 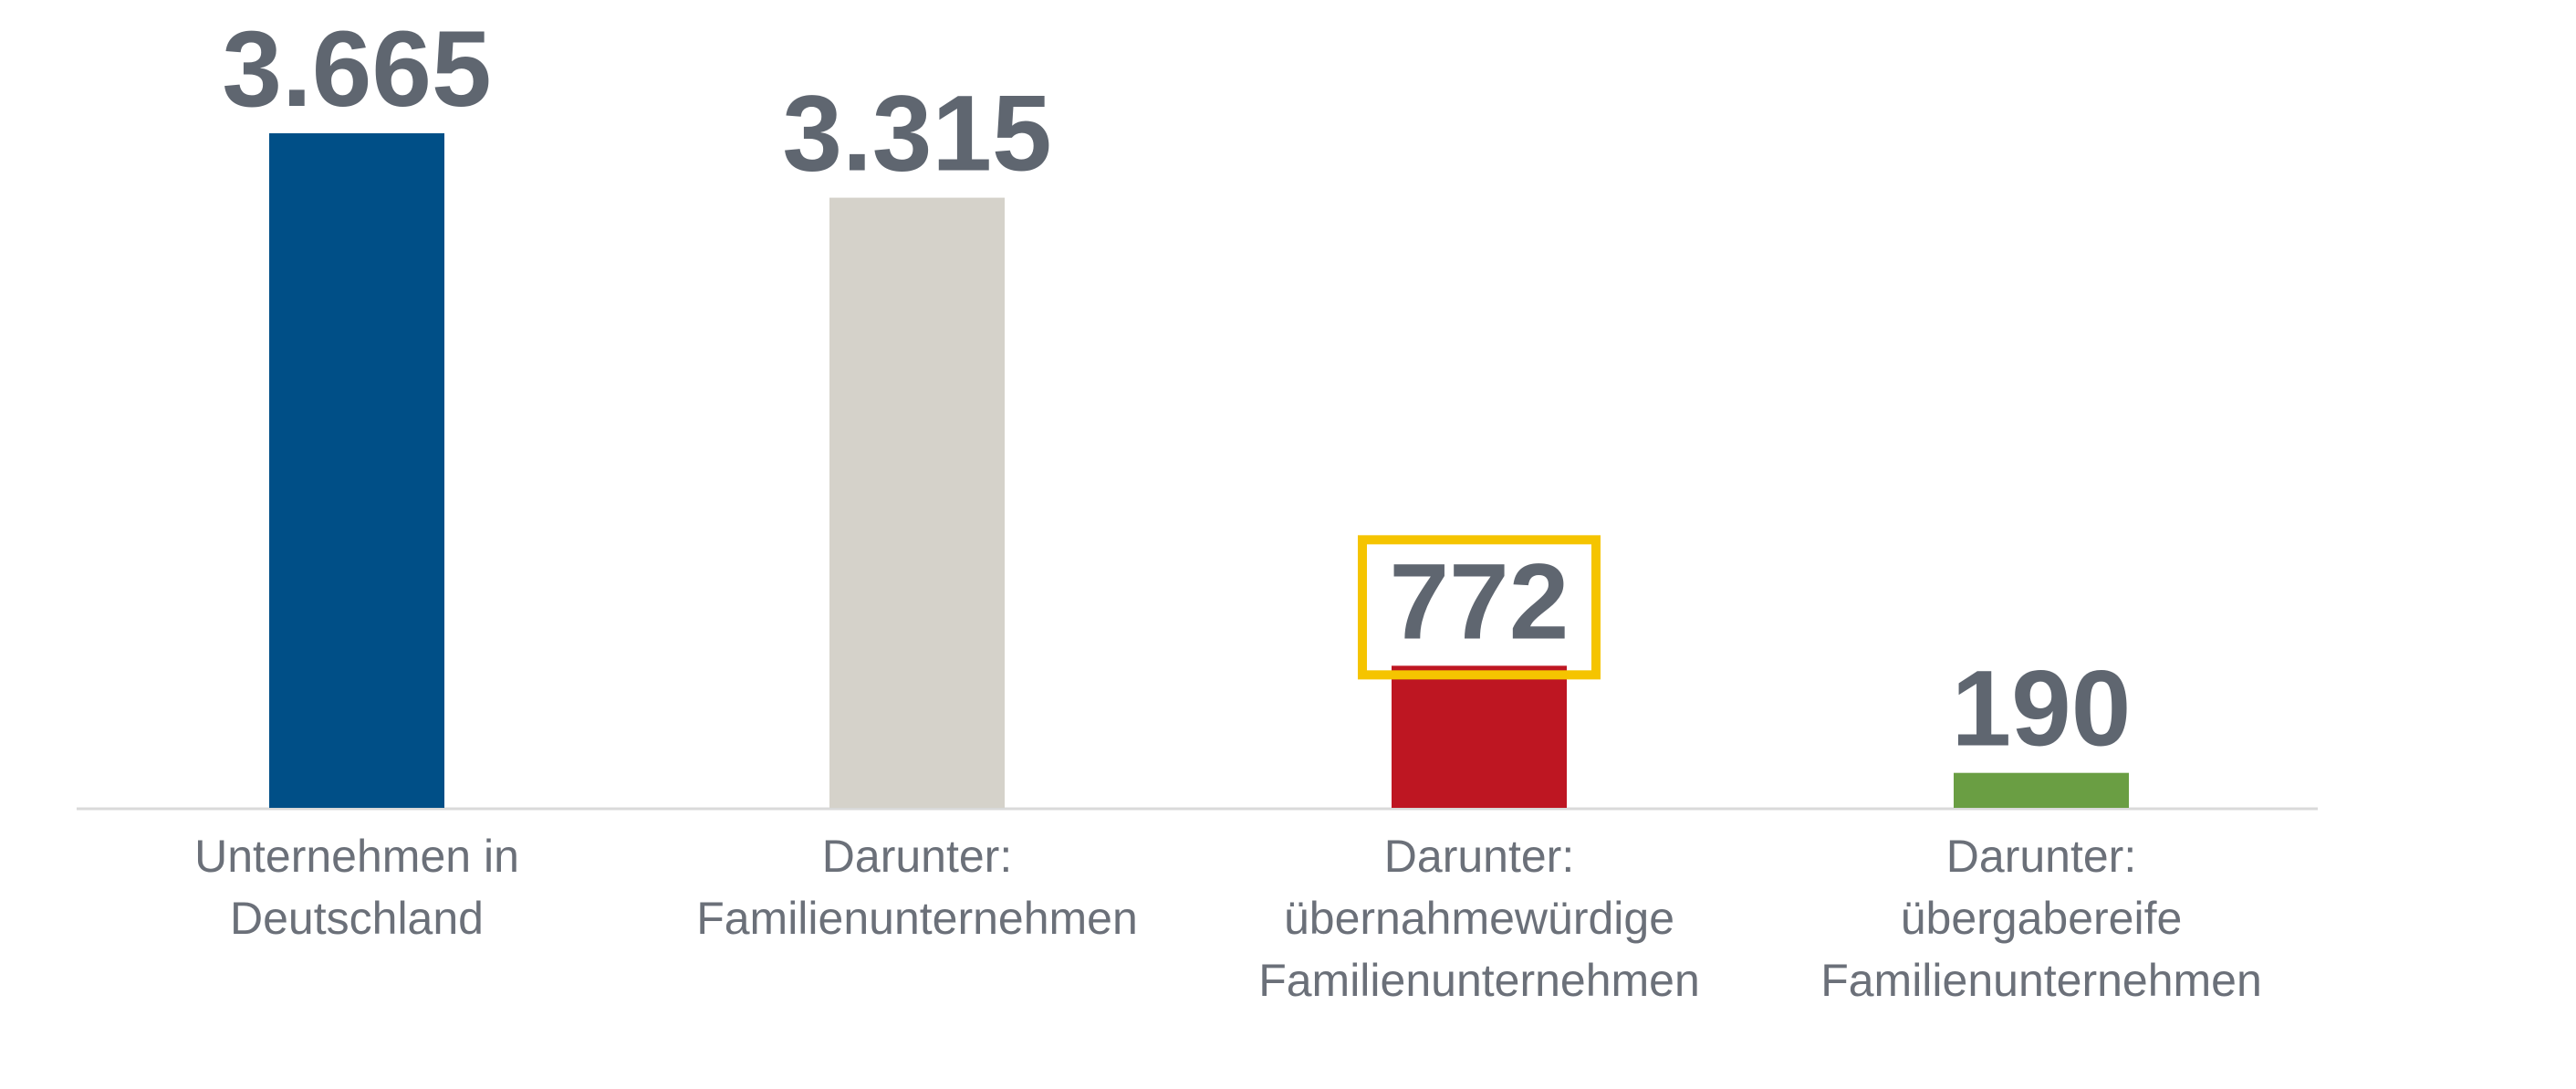 What do you see at coordinates (917, 887) in the screenshot?
I see `category-label-2: Darunter: Familienunternehmen` at bounding box center [917, 887].